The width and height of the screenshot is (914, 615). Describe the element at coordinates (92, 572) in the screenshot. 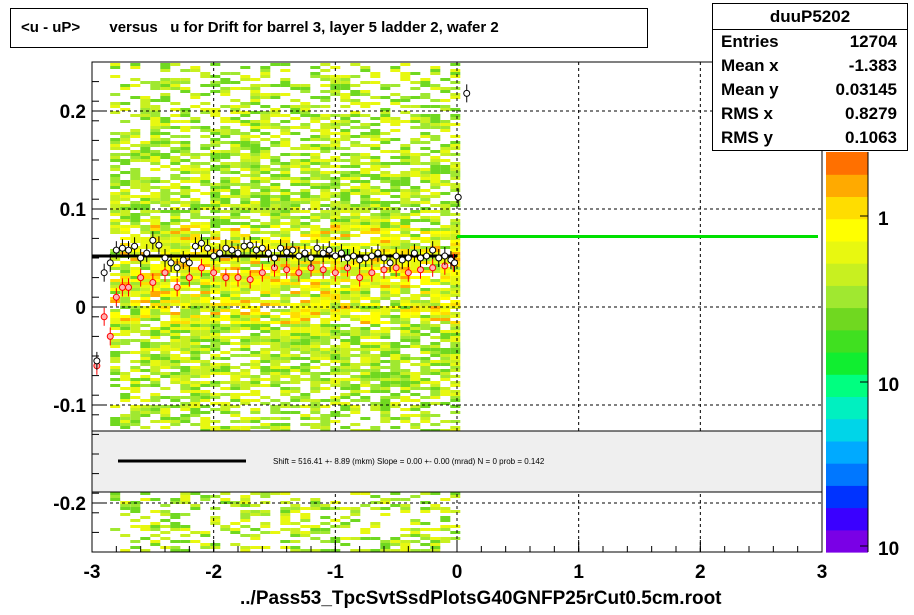

I see `x-tick-label: -3` at that location.